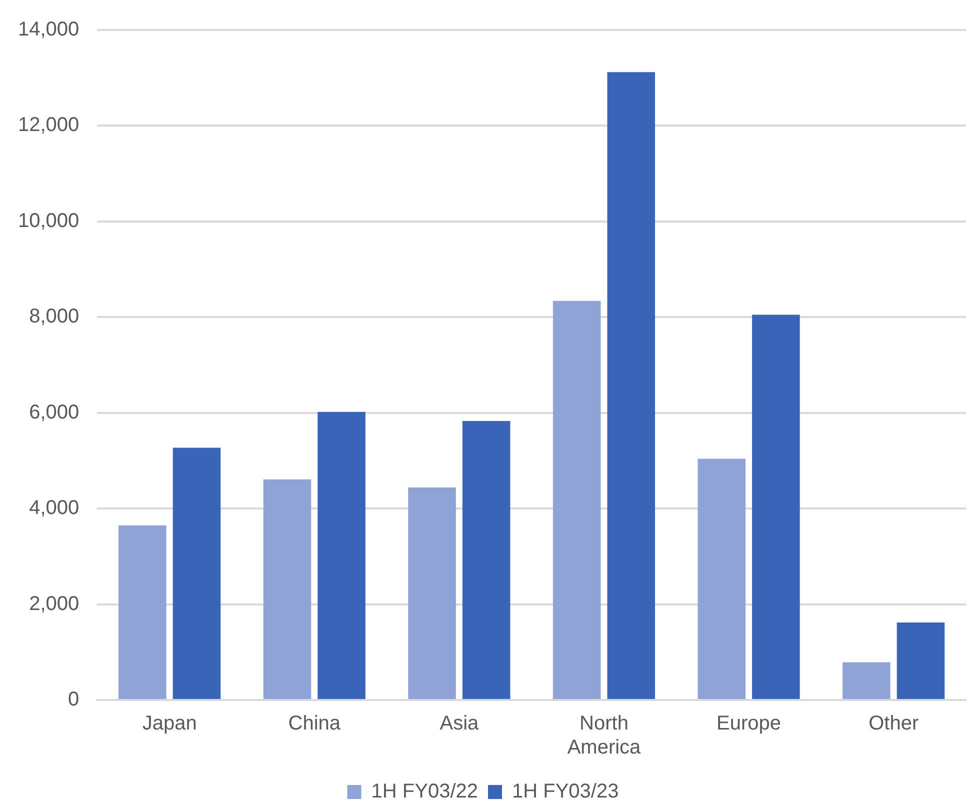 This screenshot has height=812, width=968. What do you see at coordinates (893, 723) in the screenshot?
I see `x-tick-label: Other` at bounding box center [893, 723].